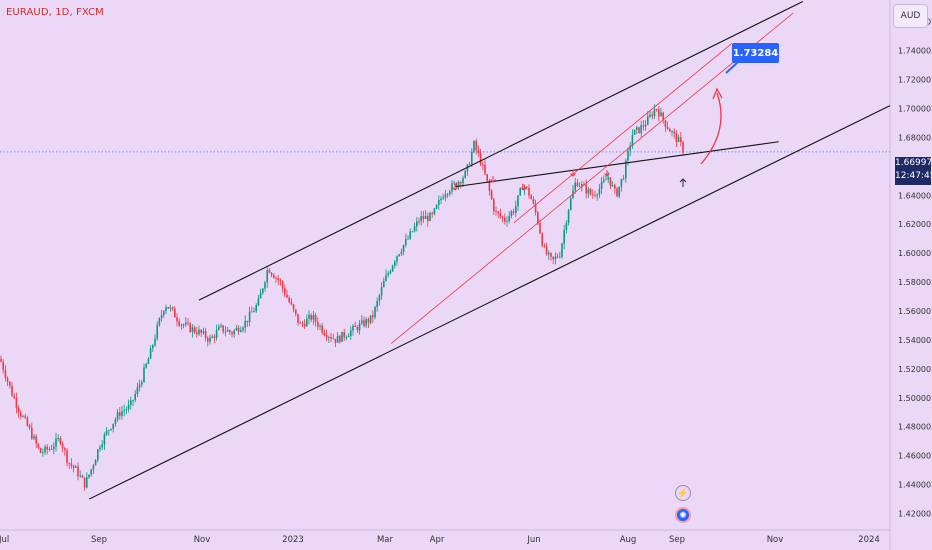  What do you see at coordinates (683, 515) in the screenshot?
I see `dividends-icon: ✺` at bounding box center [683, 515].